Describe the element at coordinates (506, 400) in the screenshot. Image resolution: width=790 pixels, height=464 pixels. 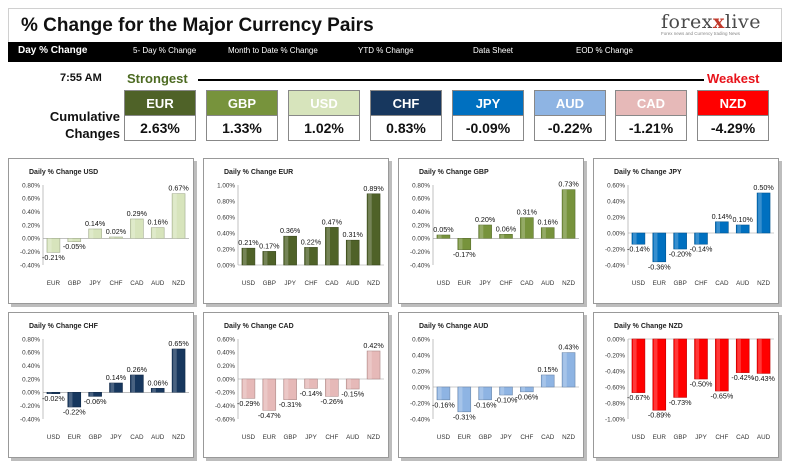
I see `data-label: -0.10%` at that location.